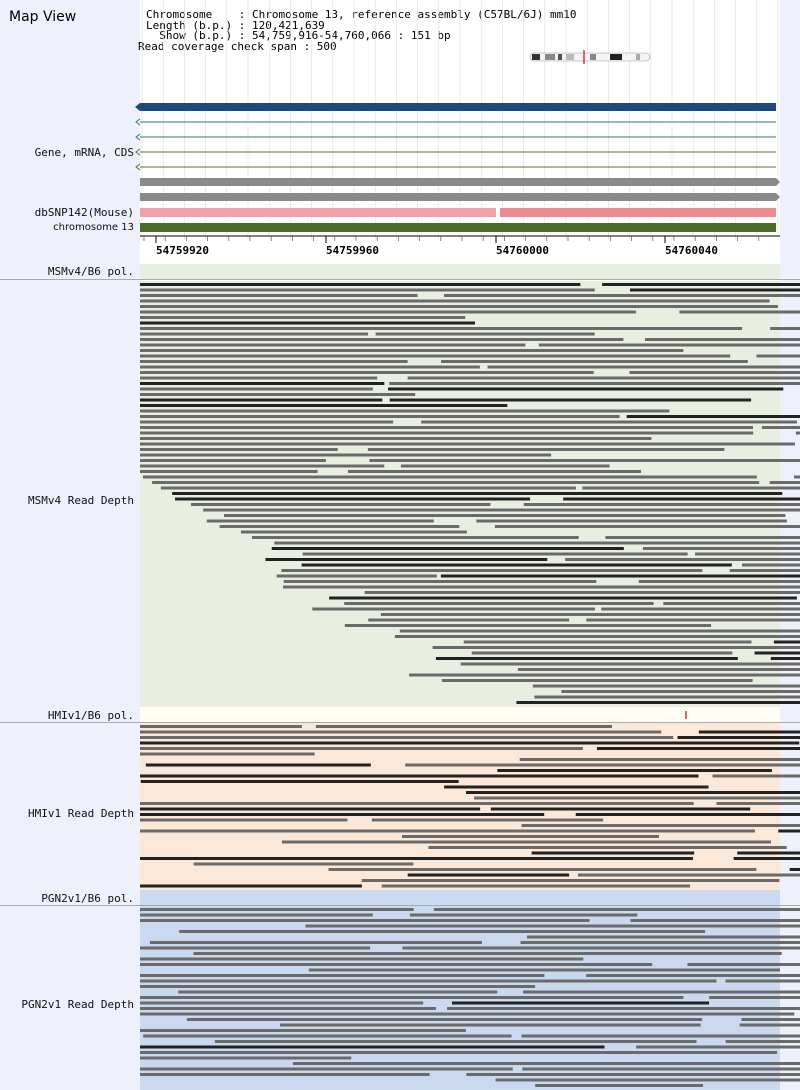 The width and height of the screenshot is (800, 1090). Describe the element at coordinates (77, 1004) in the screenshot. I see `pgn-read-depth-label: PGN2v1 Read Depth` at that location.